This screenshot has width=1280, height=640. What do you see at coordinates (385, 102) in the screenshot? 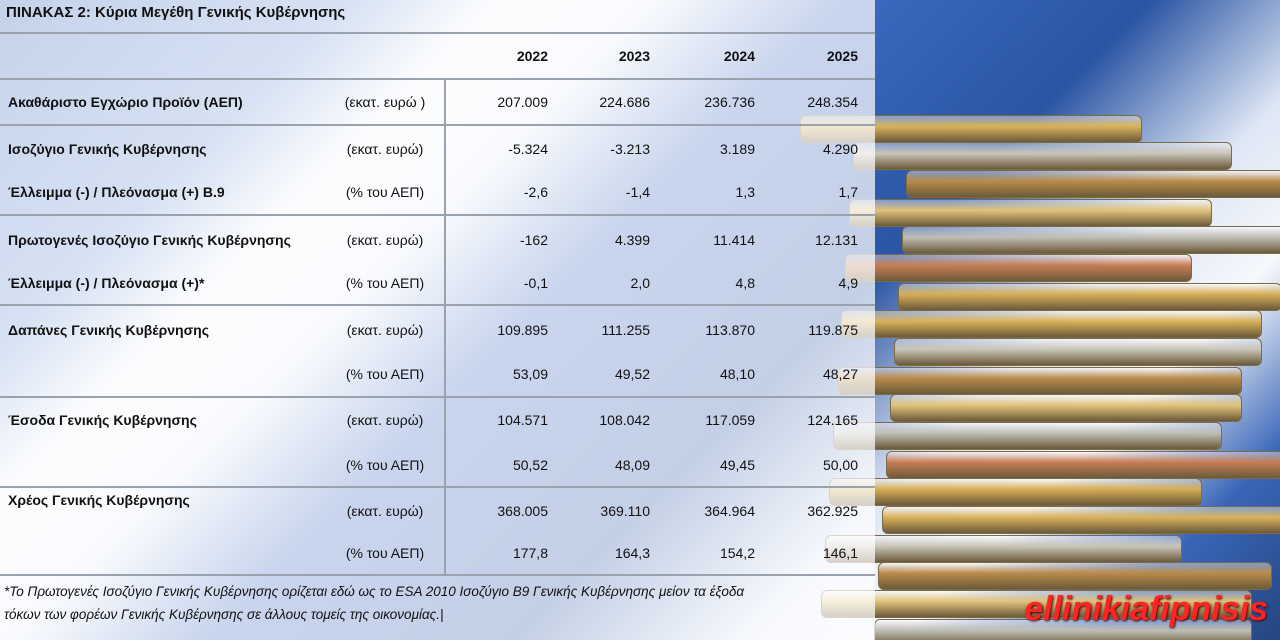
I see `unit: (εκατ. ευρώ )` at bounding box center [385, 102].